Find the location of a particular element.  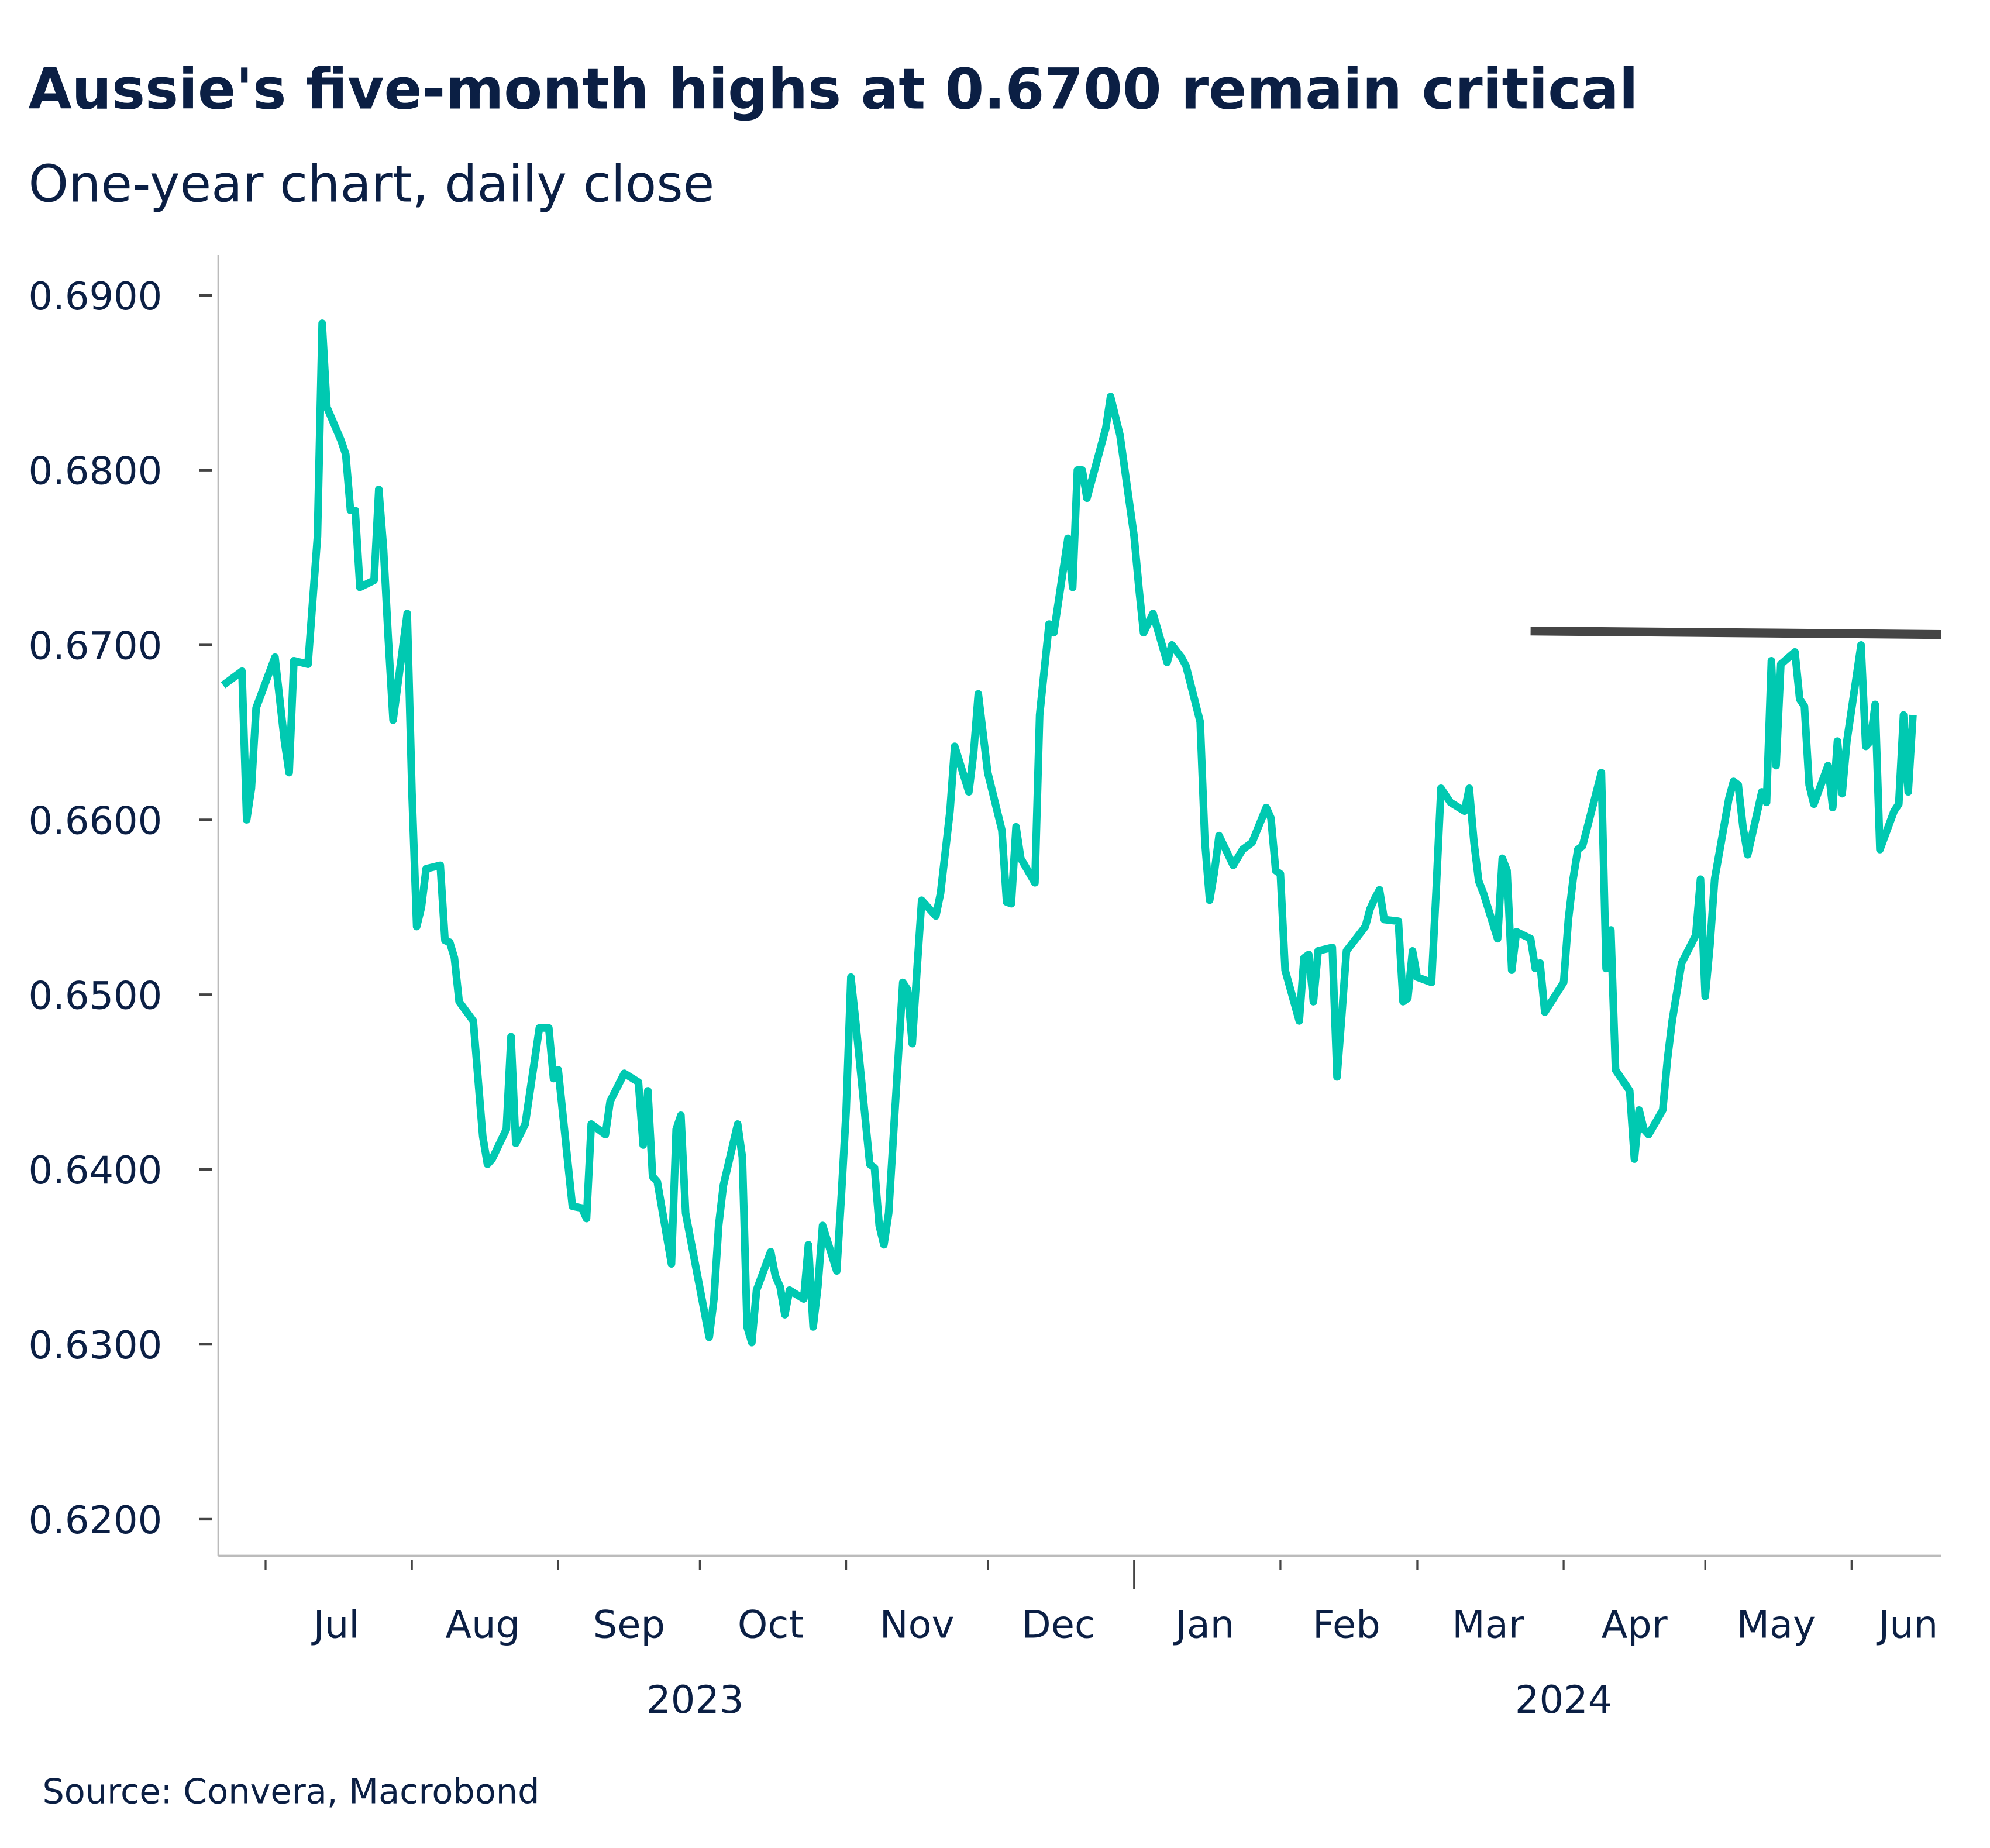

x-year-label: 2024 is located at coordinates (1563, 1700).